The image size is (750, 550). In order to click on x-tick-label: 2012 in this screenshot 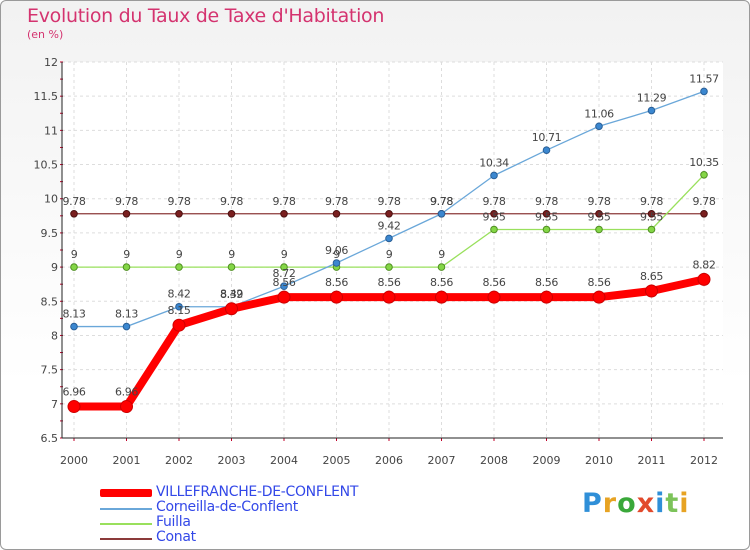, I will do `click(704, 460)`.